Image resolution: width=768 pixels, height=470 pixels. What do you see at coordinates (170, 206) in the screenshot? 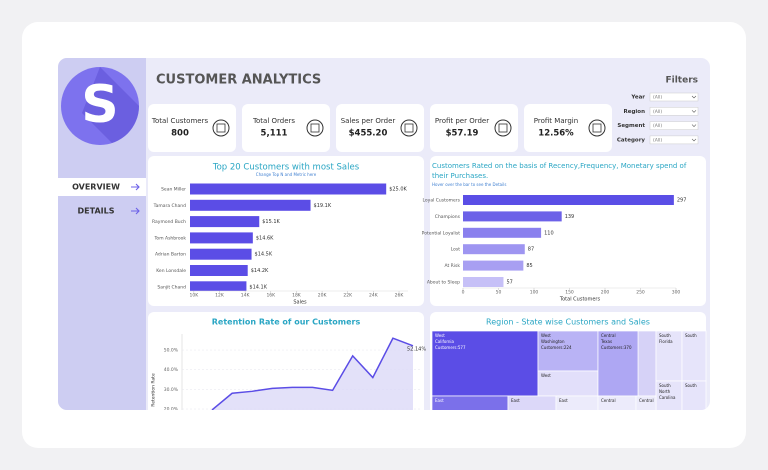
I see `category-label: Tamara Chand` at bounding box center [170, 206].